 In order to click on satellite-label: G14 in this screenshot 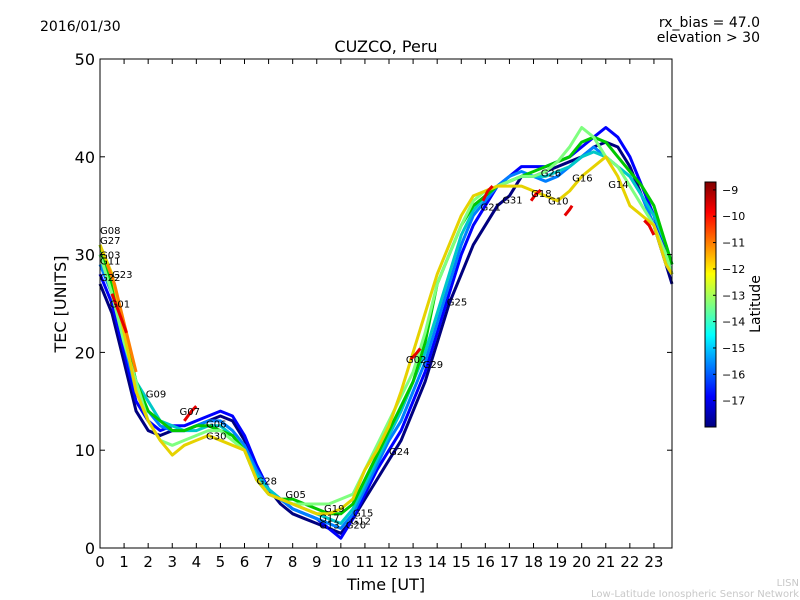, I will do `click(618, 185)`.